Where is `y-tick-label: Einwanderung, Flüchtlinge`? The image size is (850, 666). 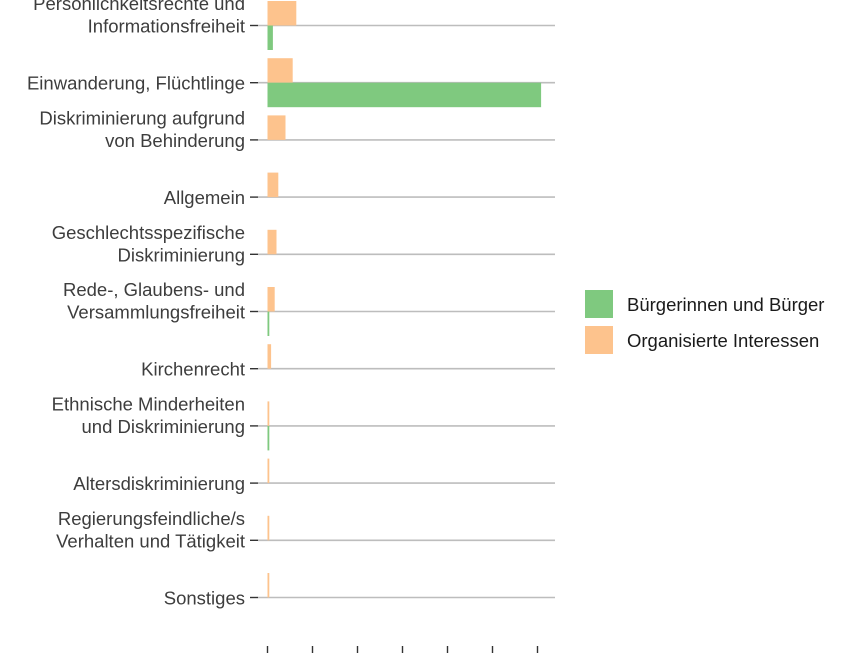 y-tick-label: Einwanderung, Flüchtlinge is located at coordinates (136, 83).